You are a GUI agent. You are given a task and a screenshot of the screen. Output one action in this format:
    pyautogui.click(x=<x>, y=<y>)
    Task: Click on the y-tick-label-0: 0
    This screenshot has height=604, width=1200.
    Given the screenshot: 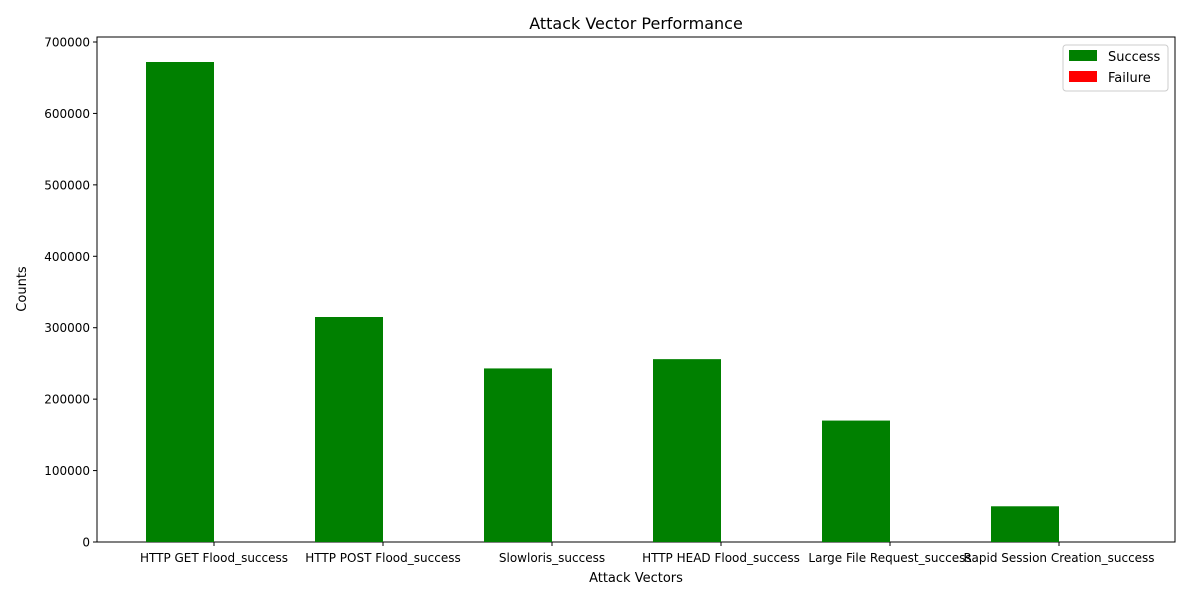 What is the action you would take?
    pyautogui.click(x=86, y=543)
    